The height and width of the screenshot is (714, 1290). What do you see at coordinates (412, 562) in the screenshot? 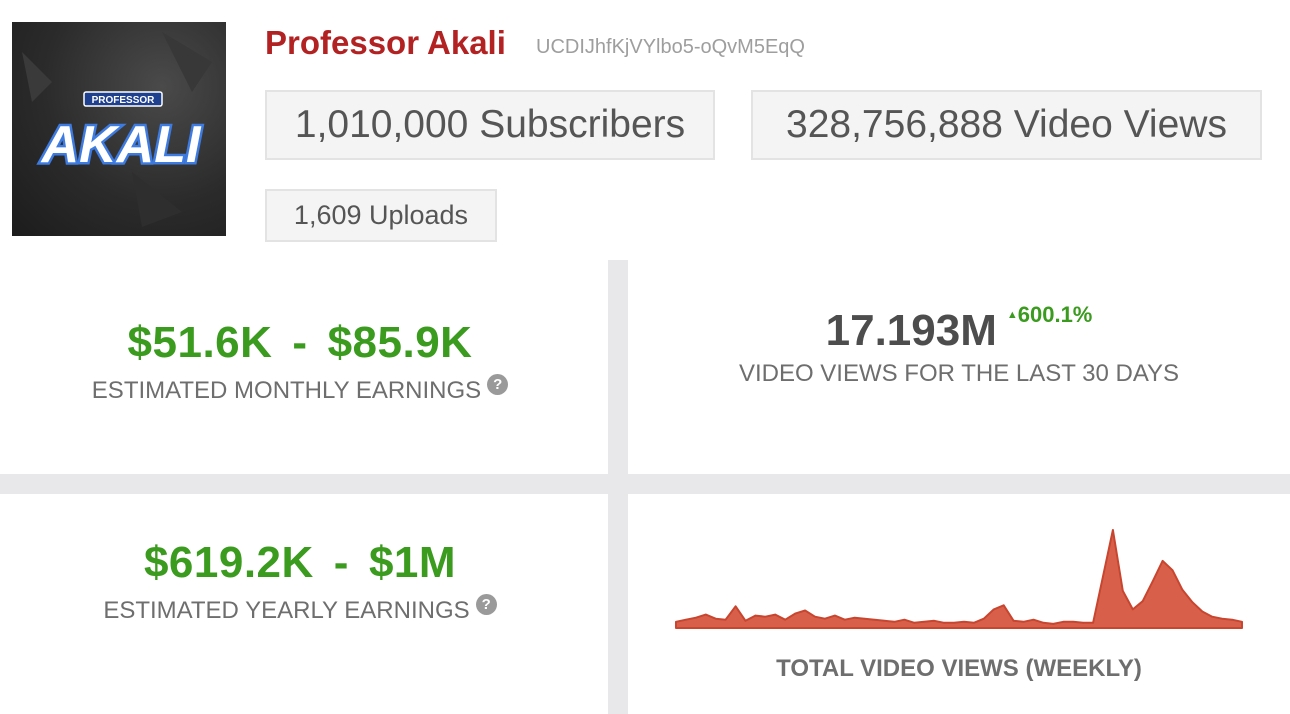
I see `yearly-earnings-high: $1M` at bounding box center [412, 562].